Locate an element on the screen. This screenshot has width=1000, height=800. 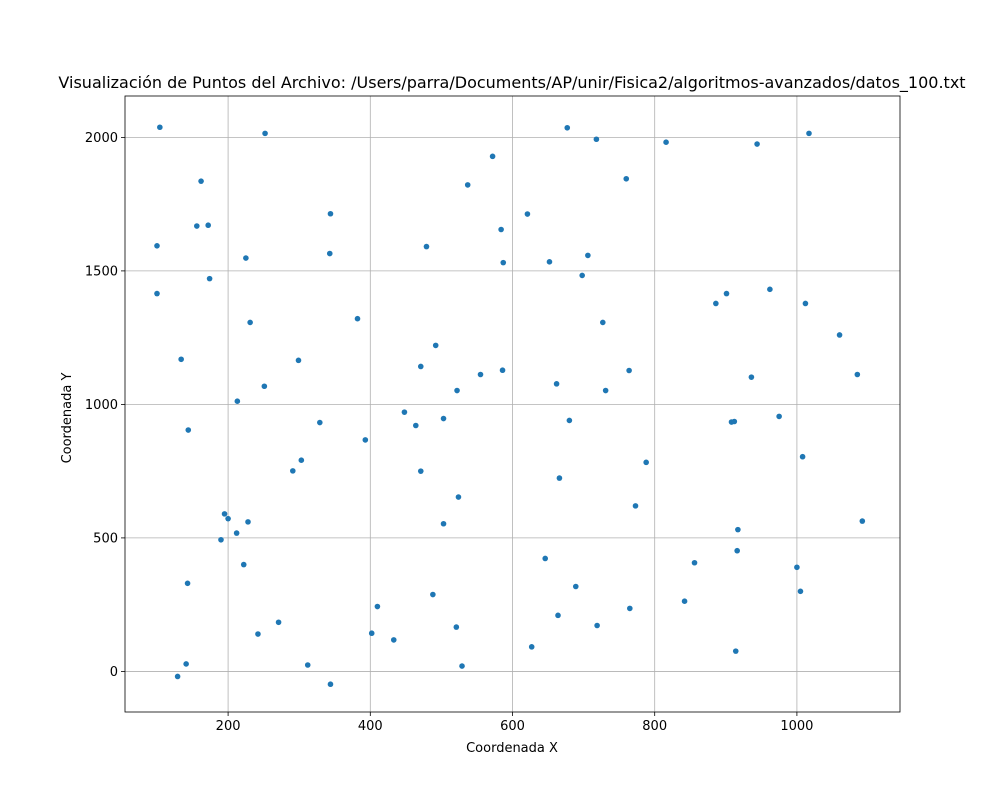
x-tick-label: 800 is located at coordinates (654, 726).